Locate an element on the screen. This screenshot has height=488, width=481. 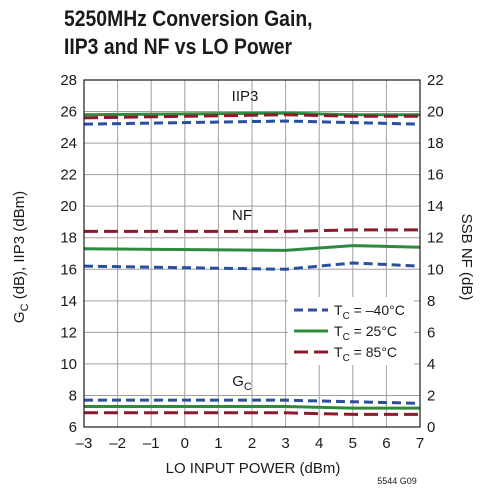
iip3-series-p25 is located at coordinates (251, 114).